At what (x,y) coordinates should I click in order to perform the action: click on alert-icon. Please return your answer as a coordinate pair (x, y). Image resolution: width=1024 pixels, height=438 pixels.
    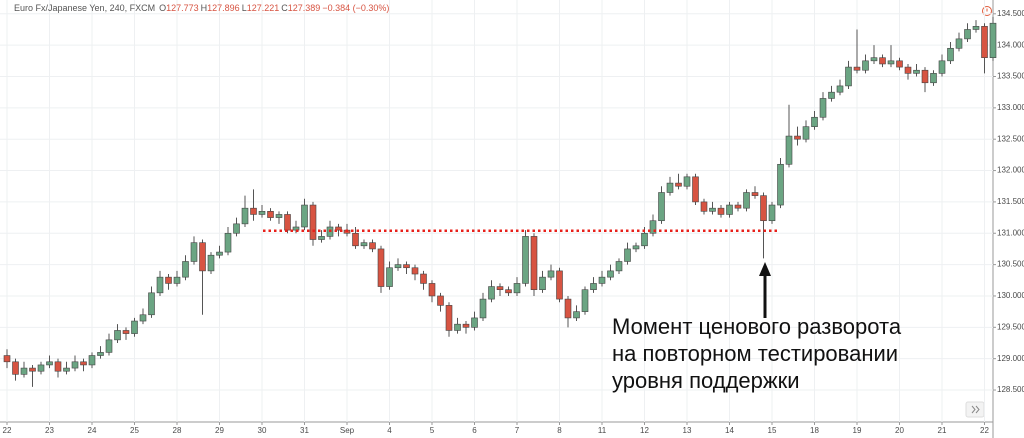
    Looking at the image, I should click on (987, 11).